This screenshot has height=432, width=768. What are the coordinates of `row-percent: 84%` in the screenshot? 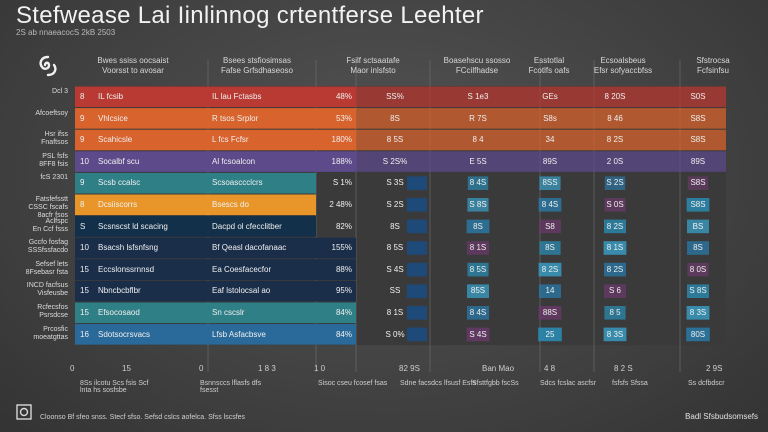 It's located at (343, 312).